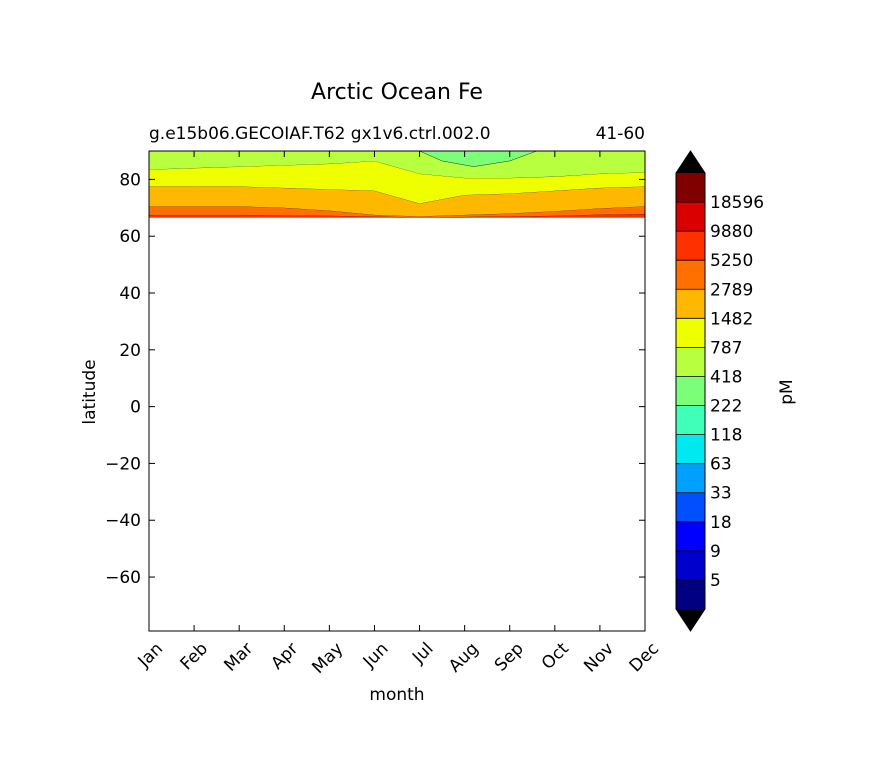  I want to click on y-tick-label: 20, so click(130, 351).